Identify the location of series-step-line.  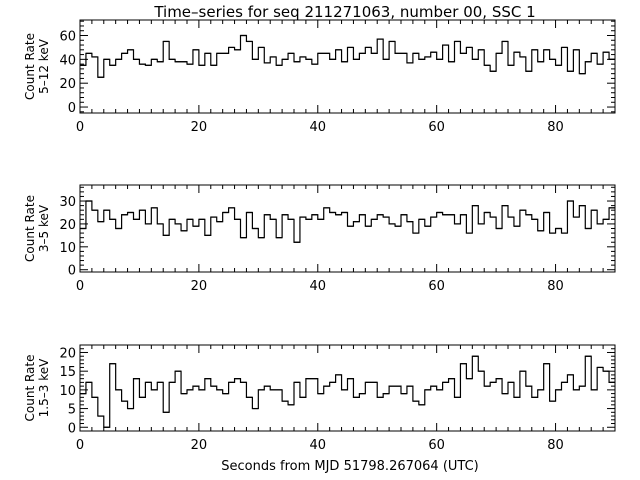
(347, 391).